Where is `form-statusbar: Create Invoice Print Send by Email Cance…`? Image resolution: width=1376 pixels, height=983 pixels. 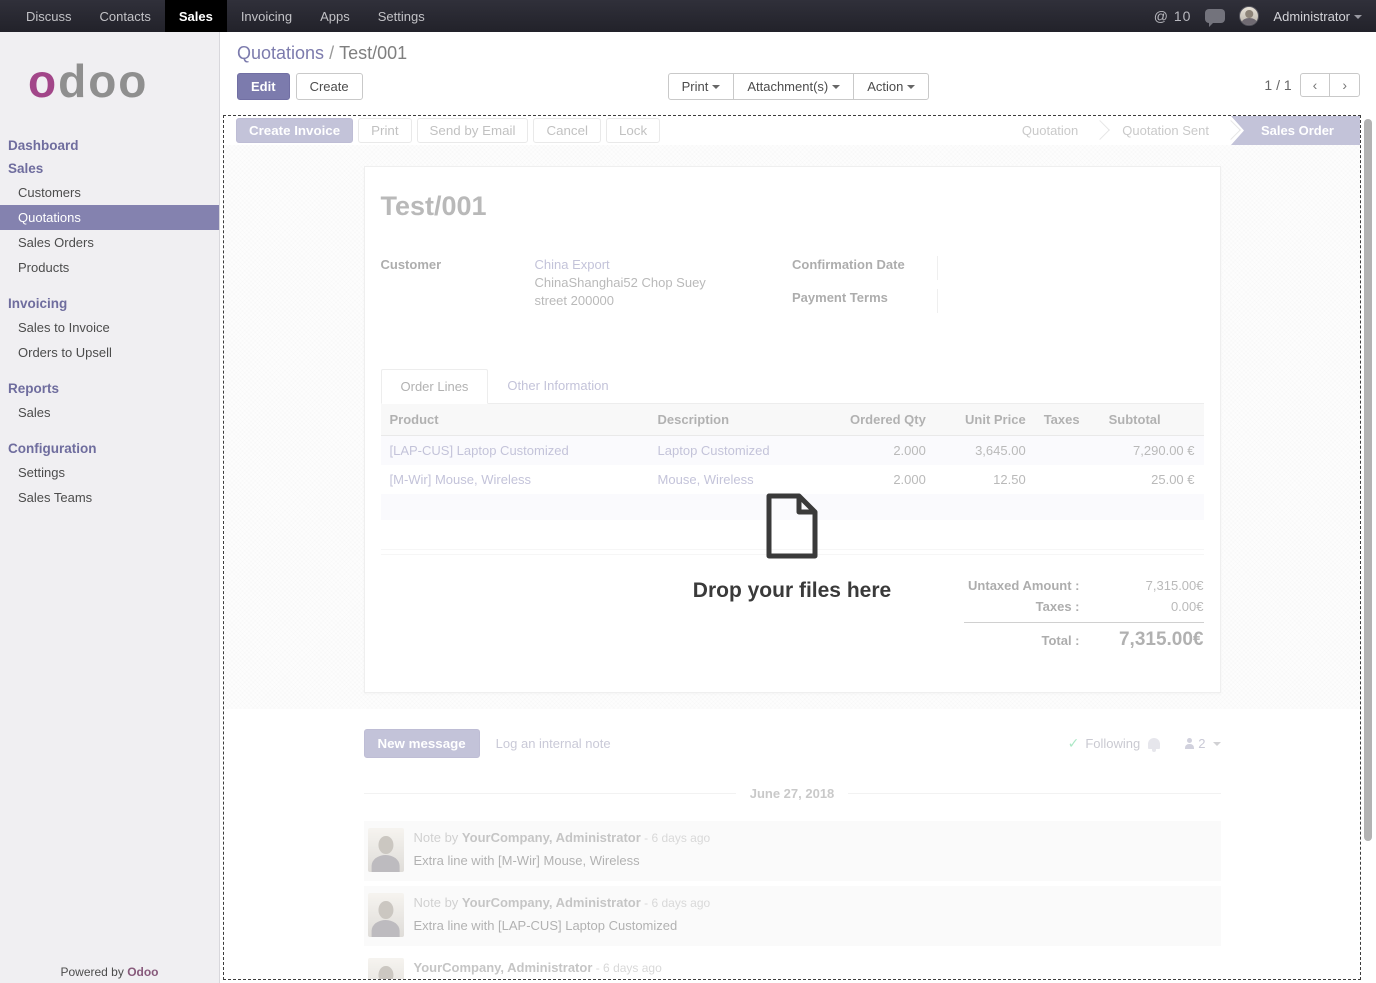 form-statusbar: Create Invoice Print Send by Email Cance… is located at coordinates (792, 130).